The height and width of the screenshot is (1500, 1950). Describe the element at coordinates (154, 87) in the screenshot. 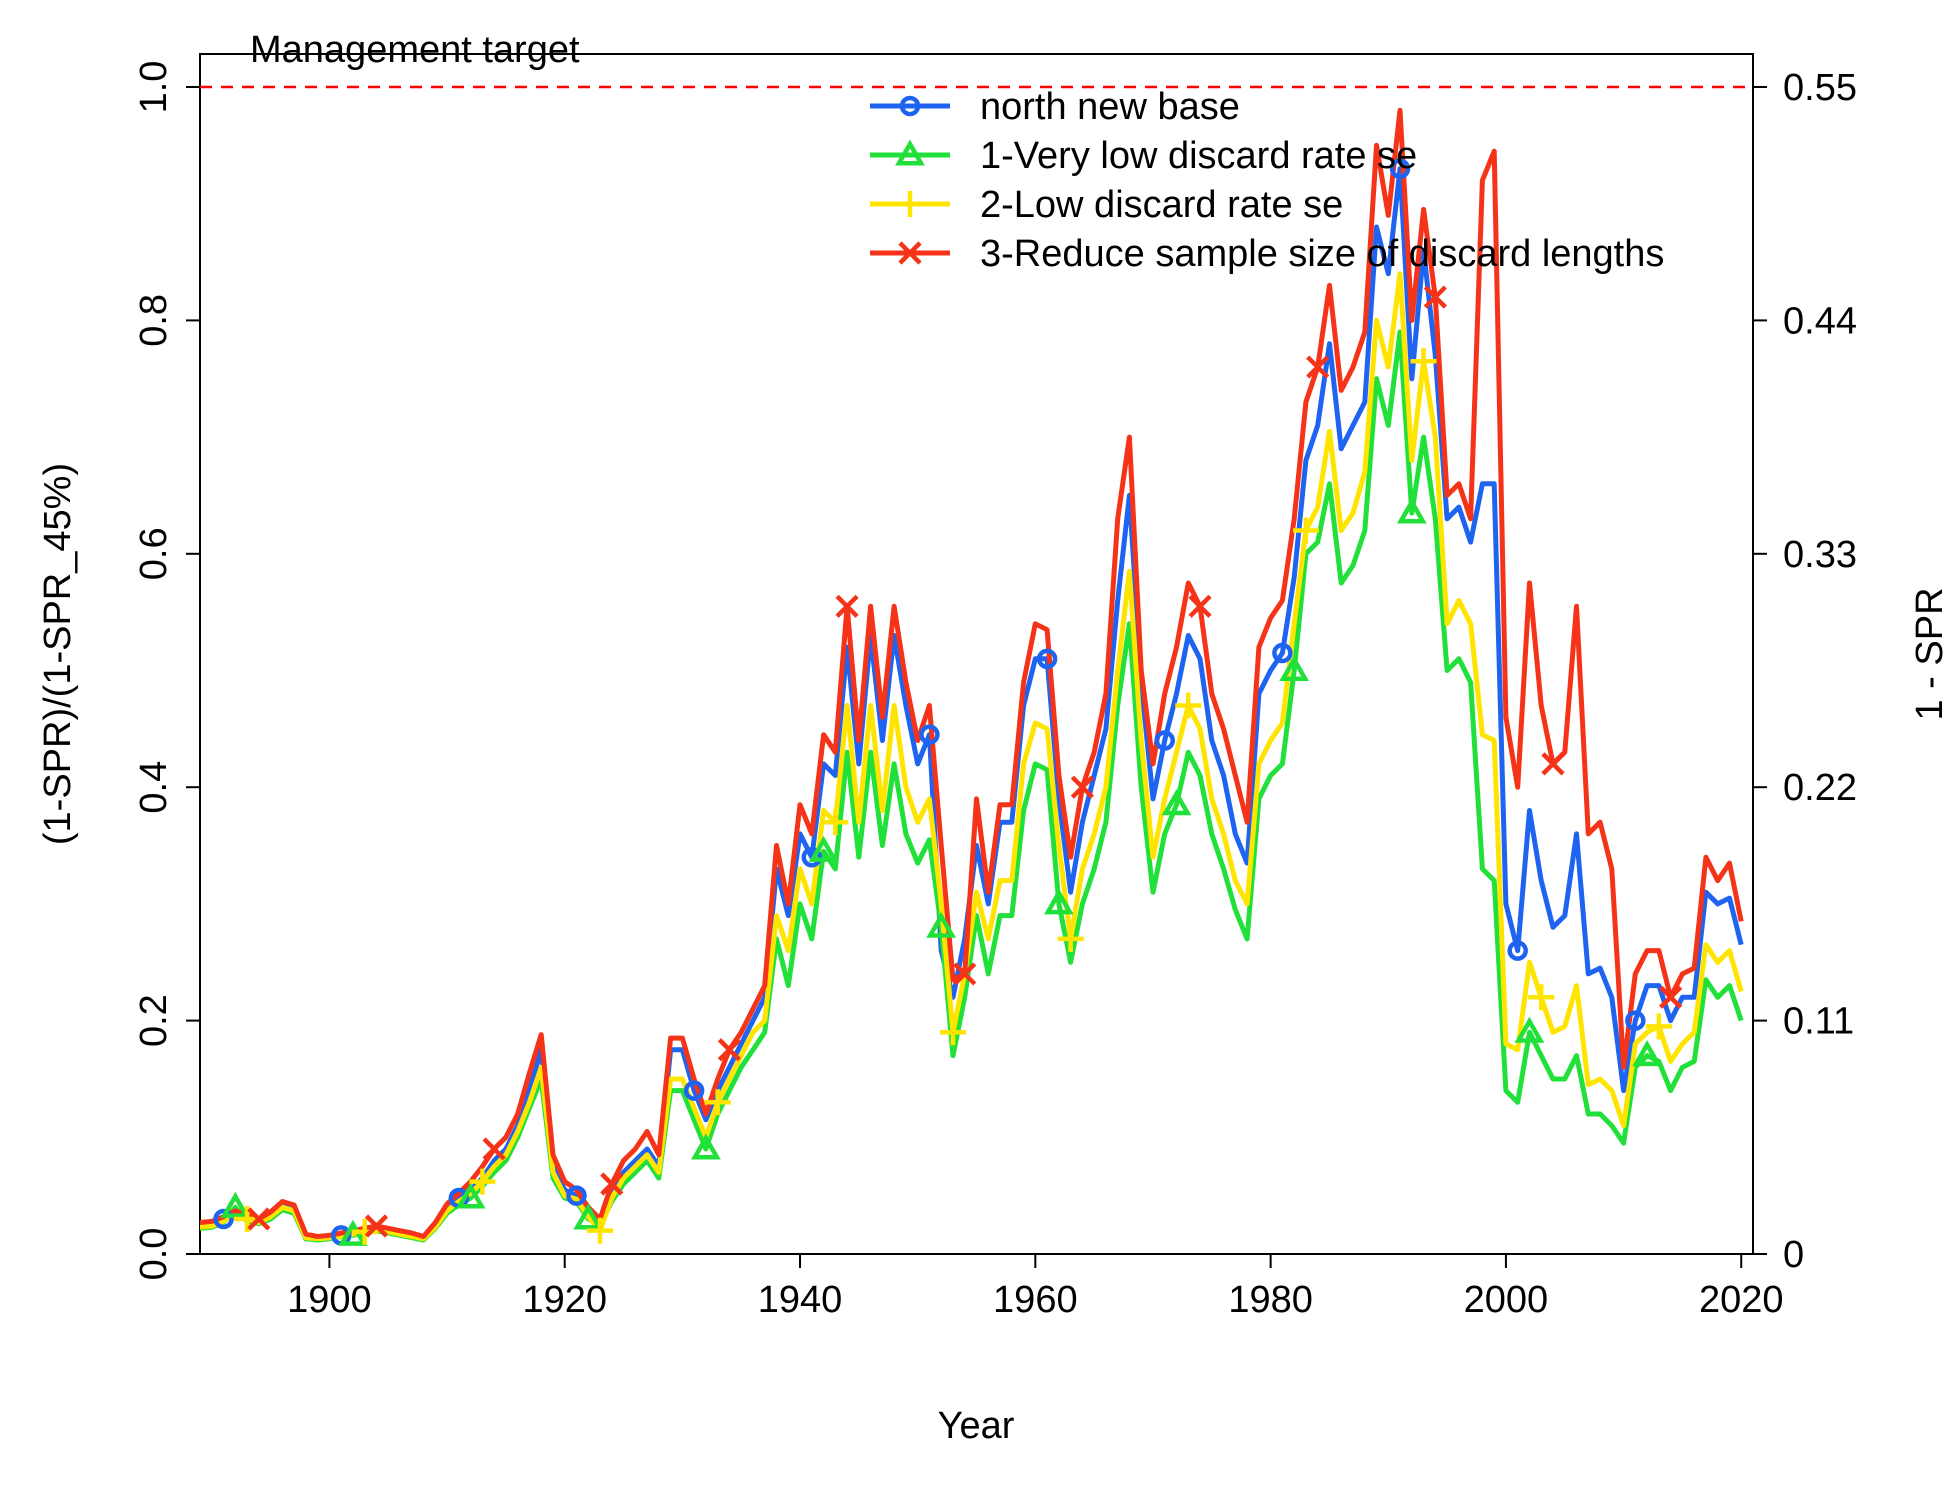

I see `y-tick-label: 1.0` at that location.